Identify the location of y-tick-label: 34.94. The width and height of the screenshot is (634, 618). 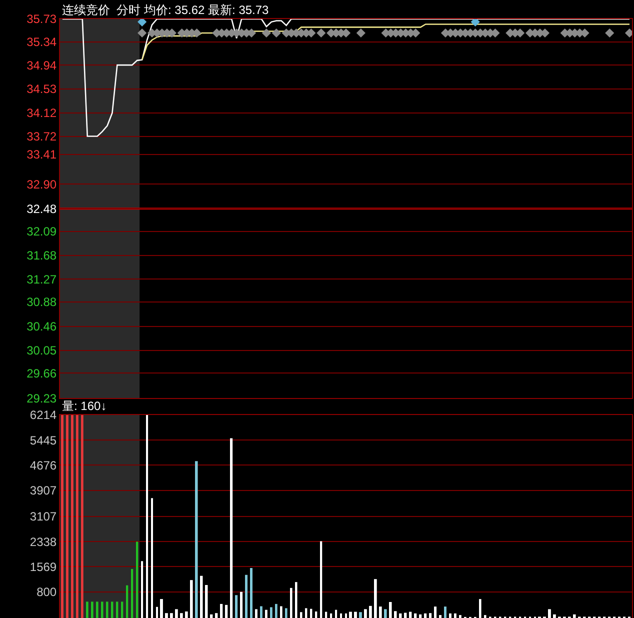
(41, 65).